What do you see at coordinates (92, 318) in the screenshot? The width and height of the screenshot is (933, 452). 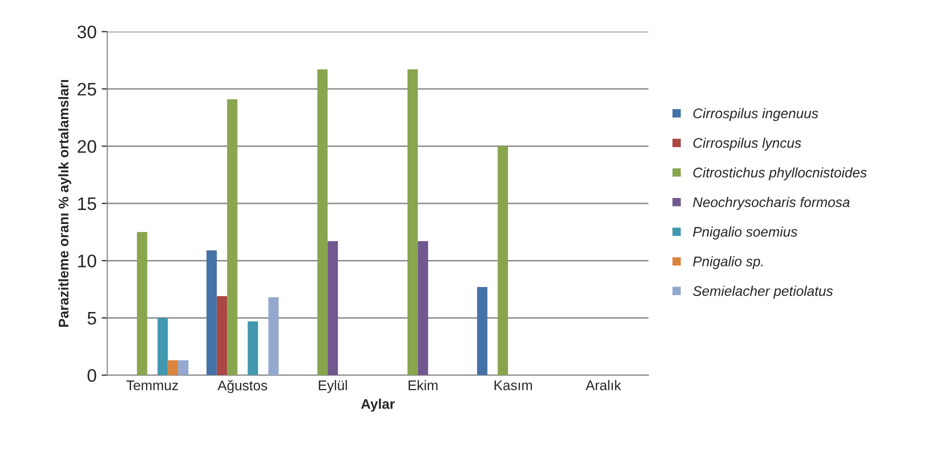 I see `y-tick-label: 5` at bounding box center [92, 318].